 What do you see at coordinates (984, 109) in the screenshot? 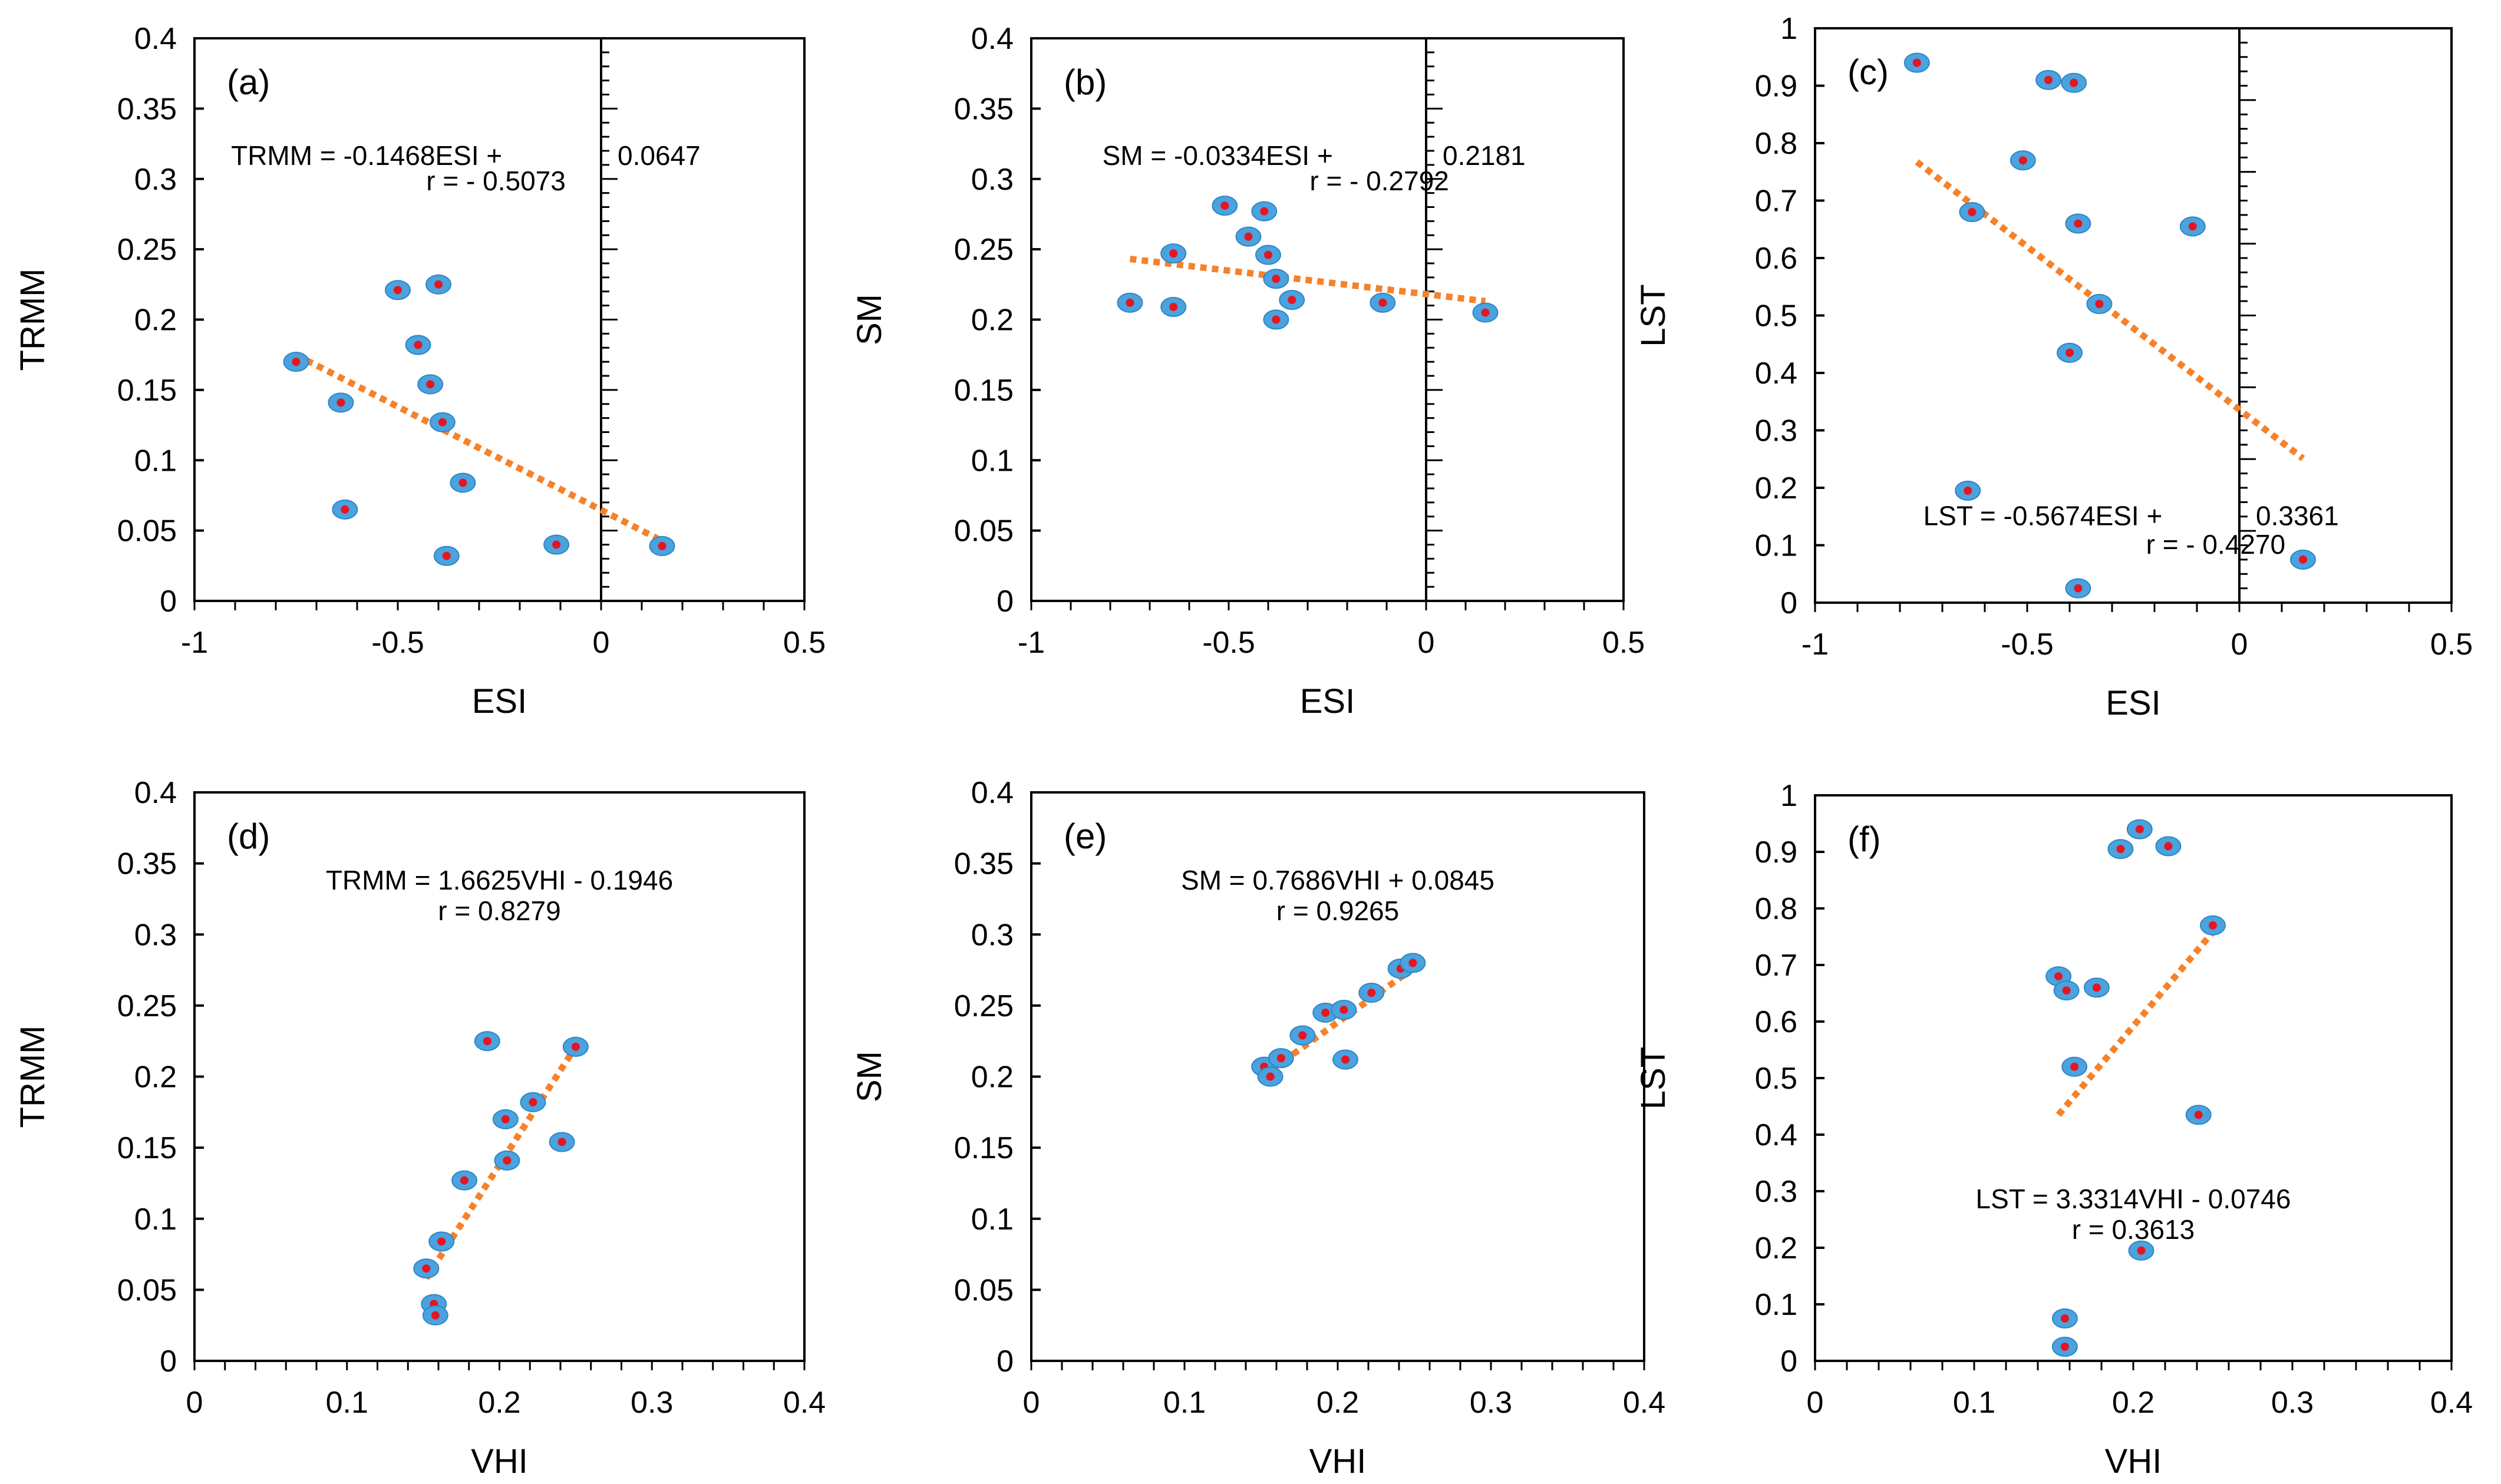
I see `y-tick-label: 0.35` at bounding box center [984, 109].